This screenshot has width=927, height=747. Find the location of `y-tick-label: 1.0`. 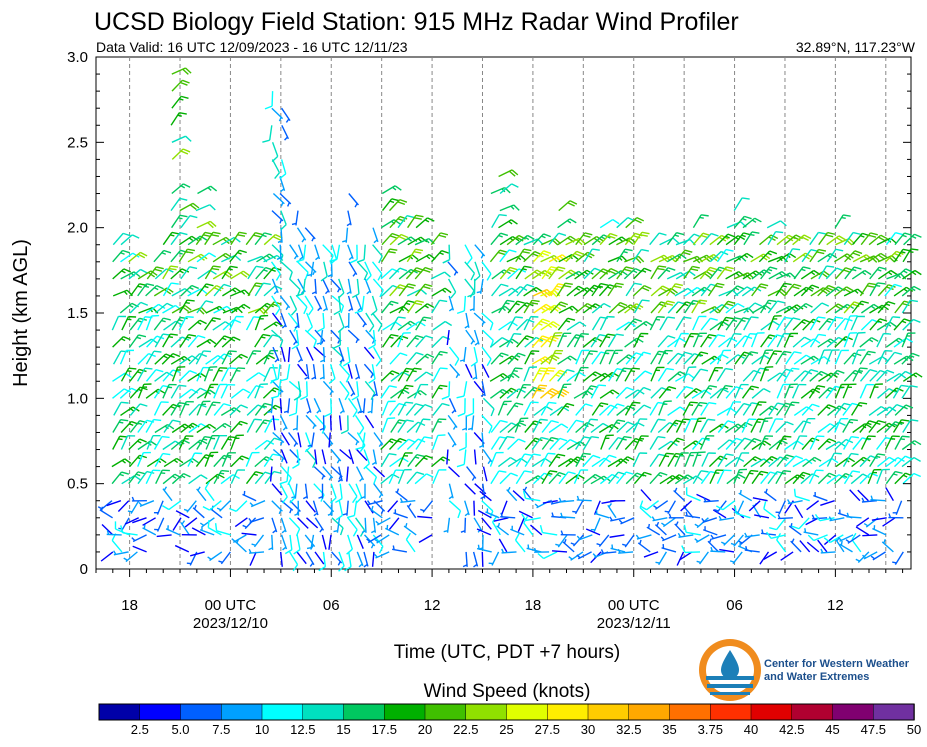

y-tick-label: 1.0 is located at coordinates (77, 398).